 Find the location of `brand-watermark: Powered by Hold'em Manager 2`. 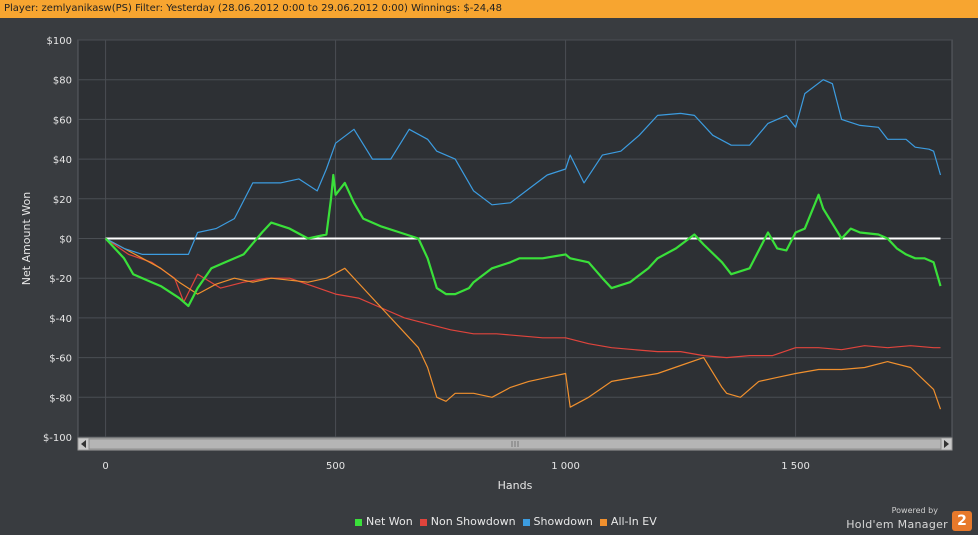

brand-watermark: Powered by Hold'em Manager 2 is located at coordinates (909, 518).